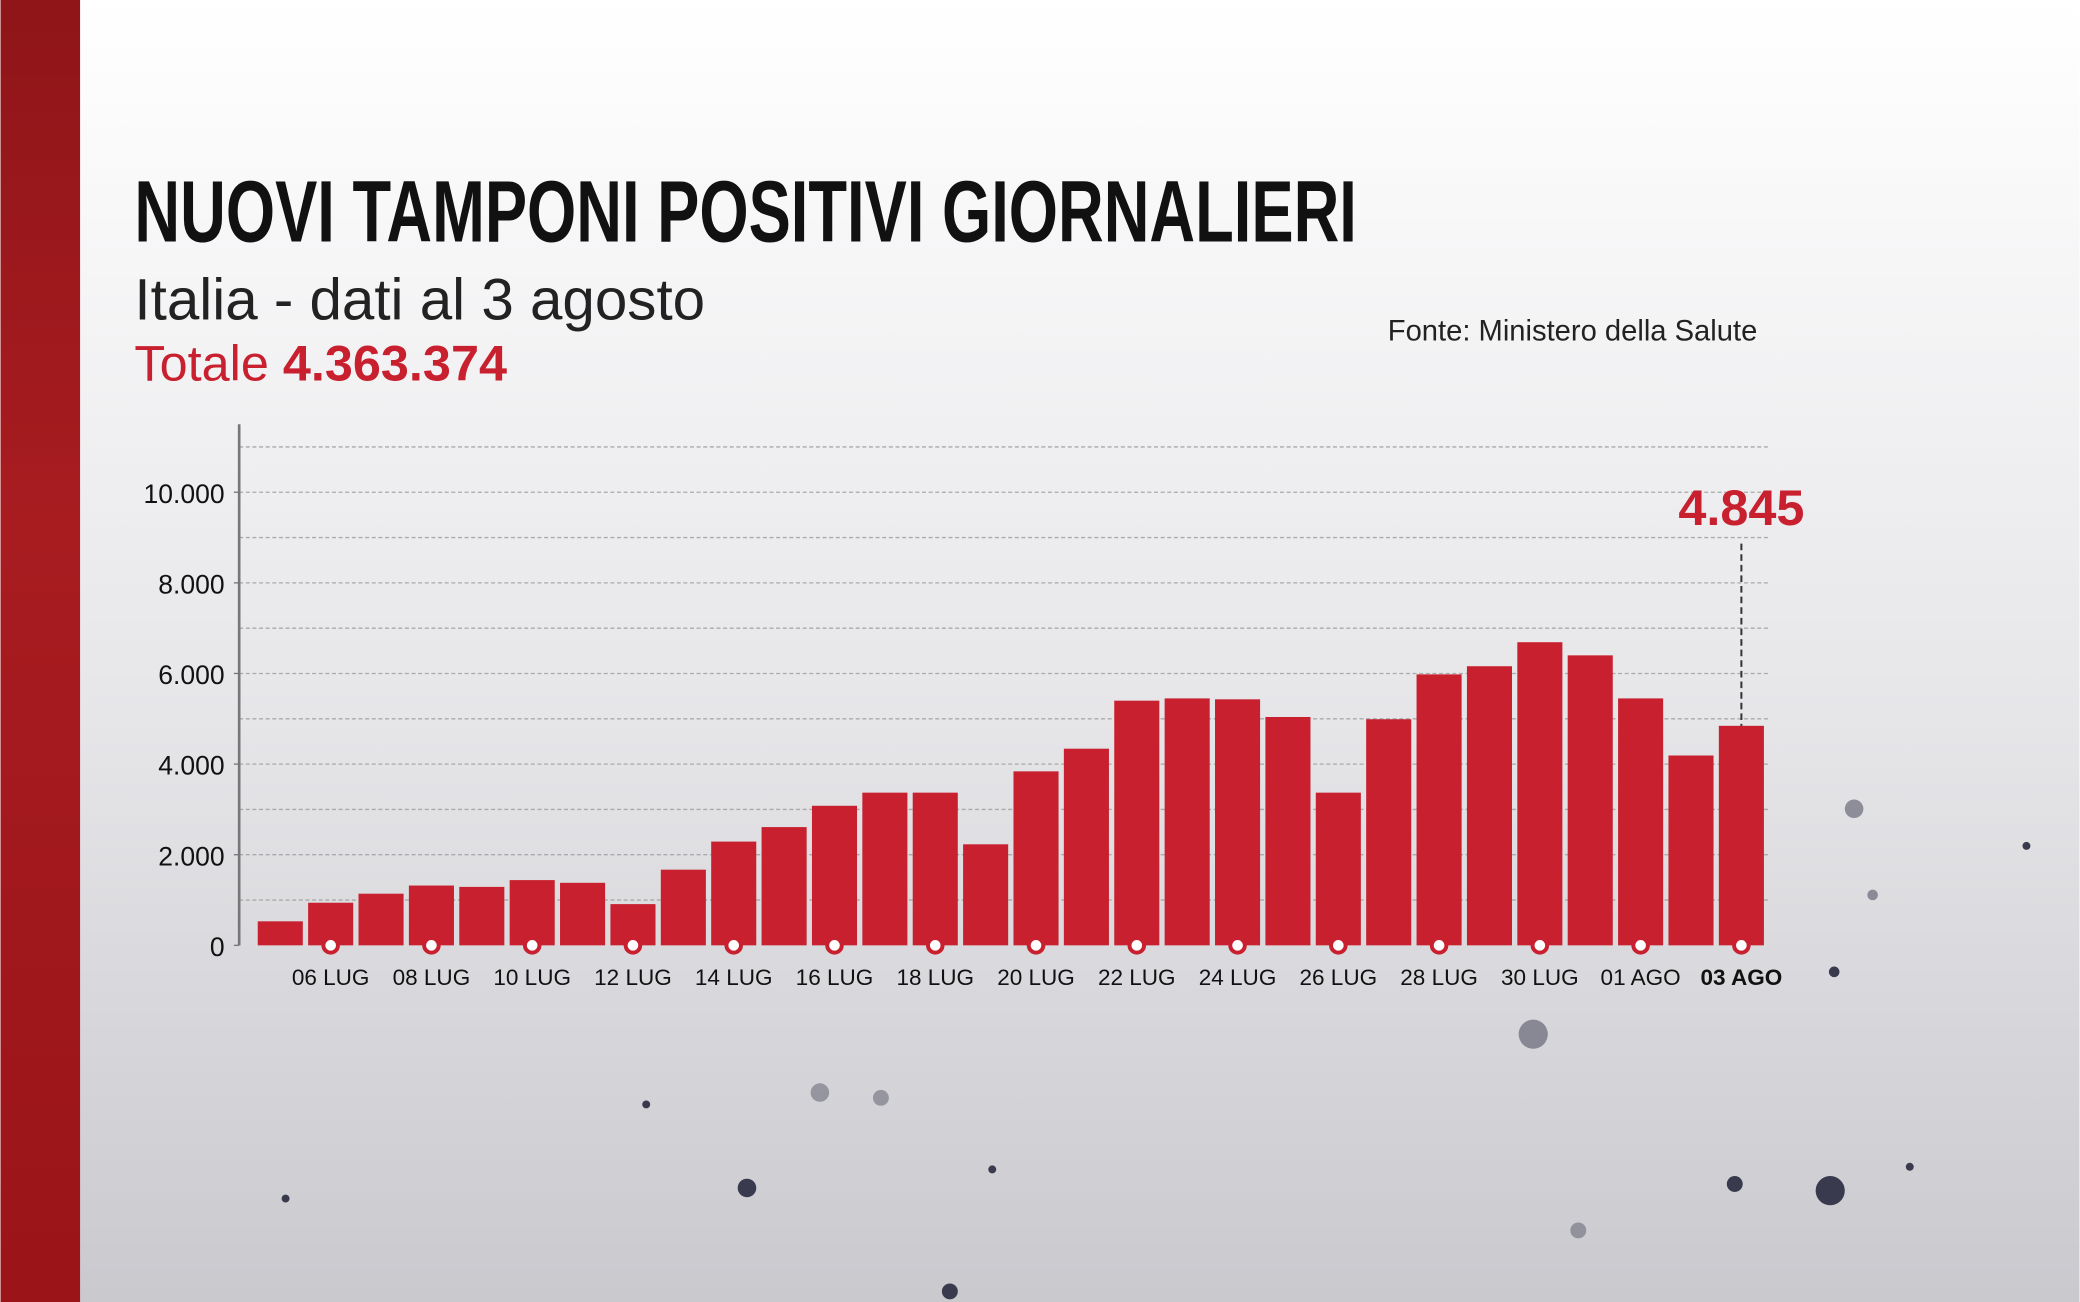 Image resolution: width=2080 pixels, height=1302 pixels. Describe the element at coordinates (1741, 507) in the screenshot. I see `value-label: 4.845` at that location.